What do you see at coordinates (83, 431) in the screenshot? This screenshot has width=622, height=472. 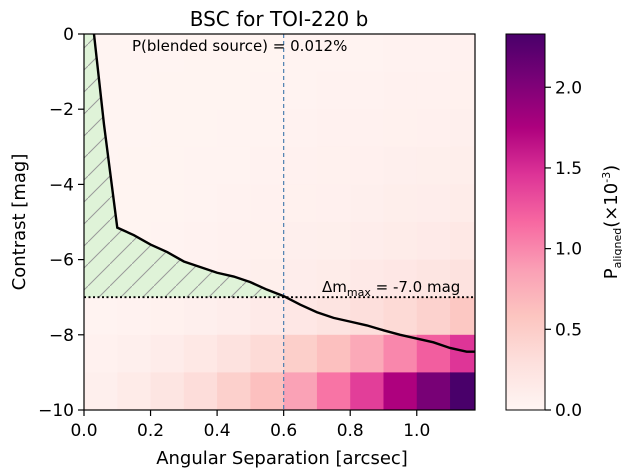 I see `x-tick-label: 0.0` at bounding box center [83, 431].